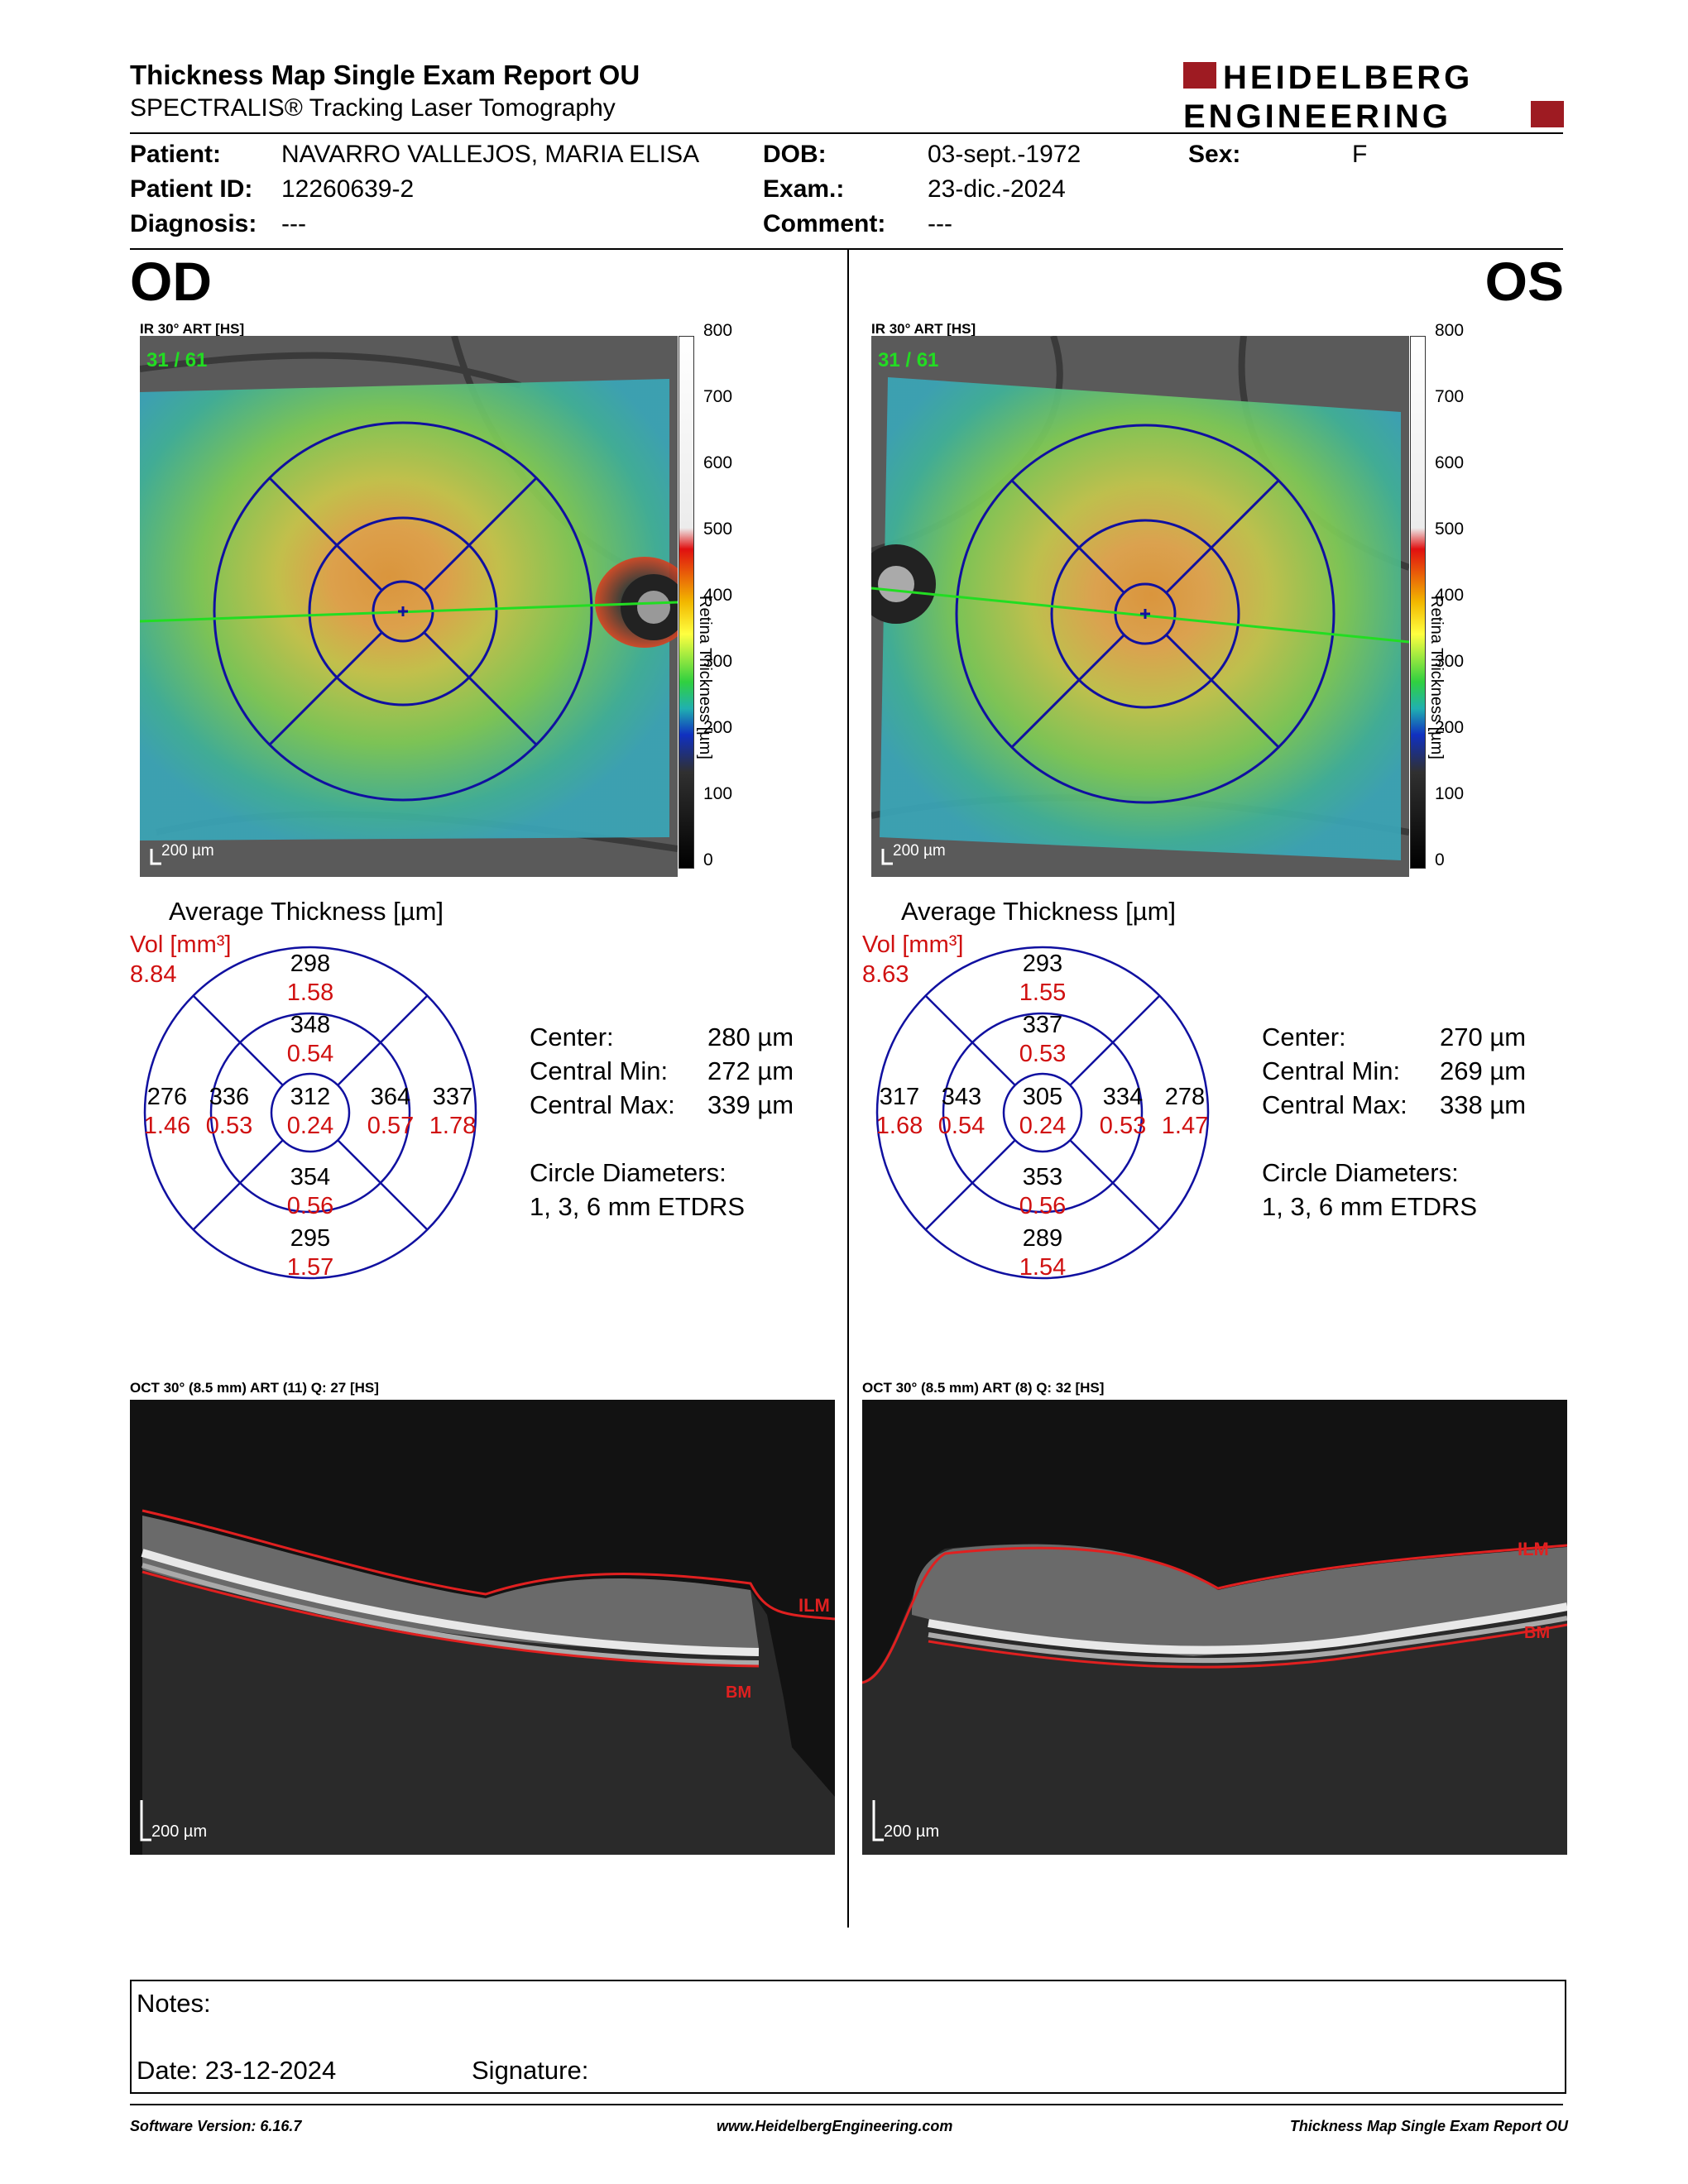  What do you see at coordinates (1464, 606) in the screenshot?
I see `os-colorbar-ticks: 800 700 600 500 400 300 200 100 0` at bounding box center [1464, 606].